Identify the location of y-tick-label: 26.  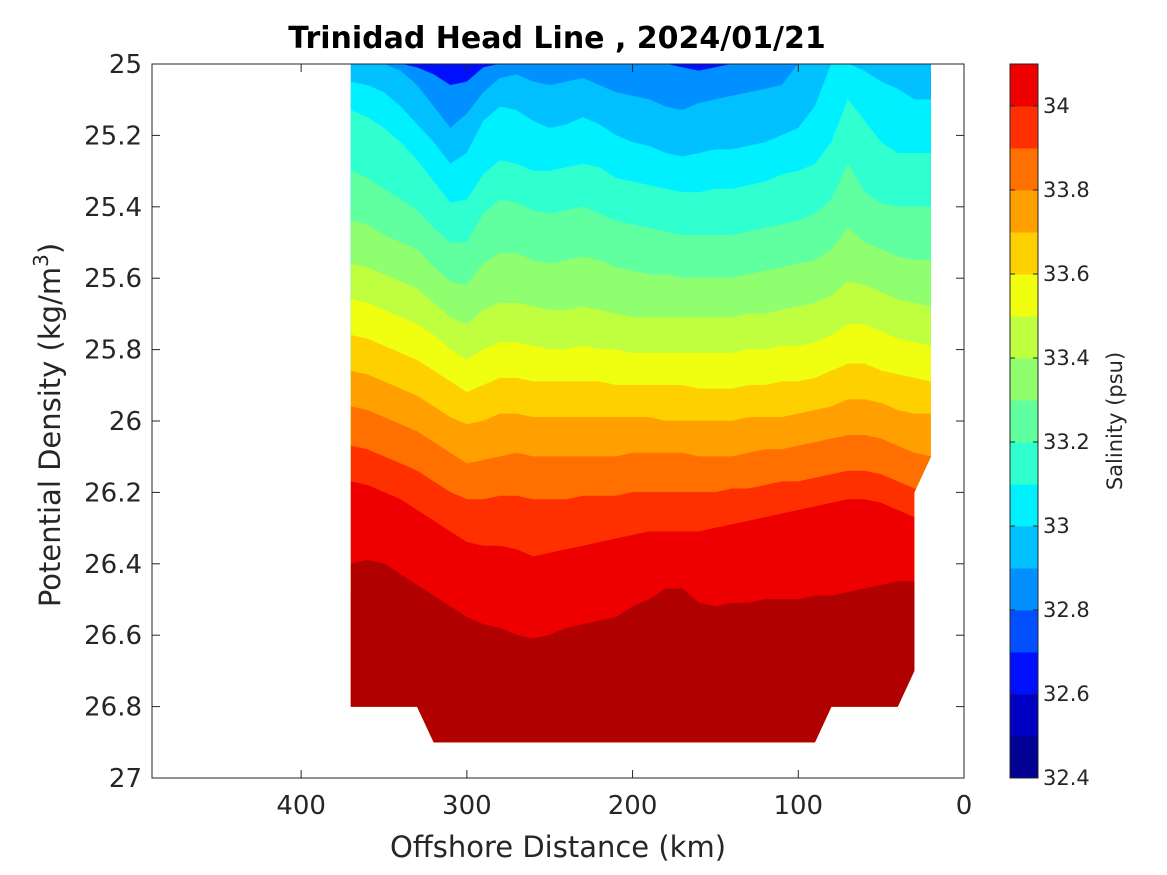
(125, 422).